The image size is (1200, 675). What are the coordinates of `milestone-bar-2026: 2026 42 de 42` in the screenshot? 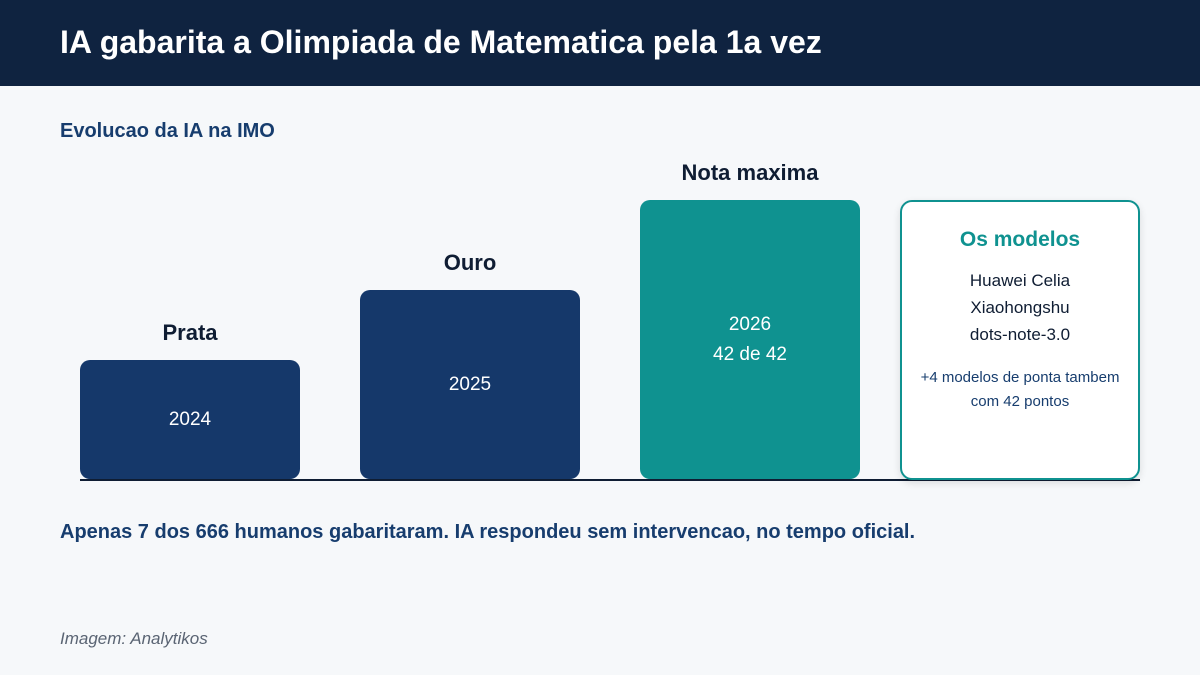 It's located at (750, 339).